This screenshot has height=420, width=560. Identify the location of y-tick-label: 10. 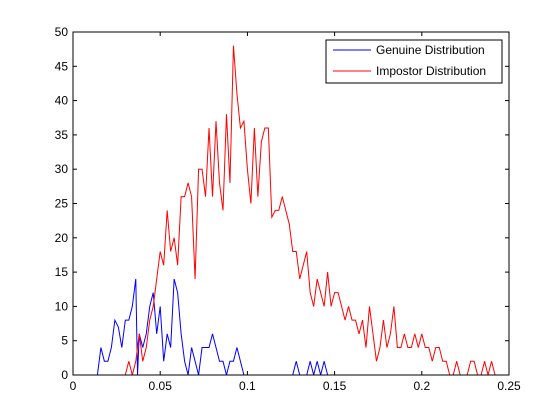
(62, 306).